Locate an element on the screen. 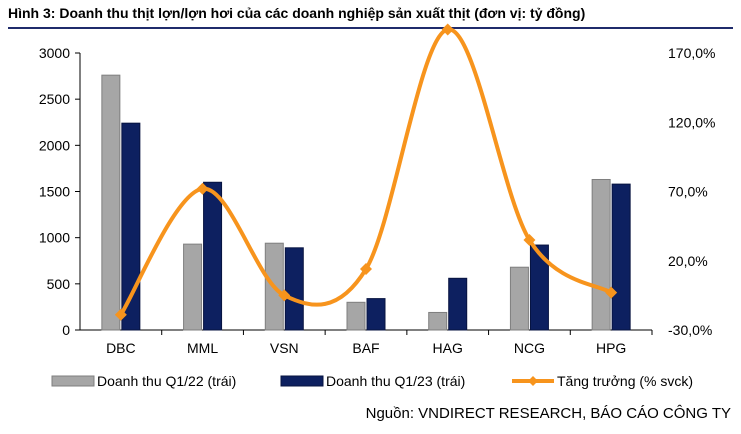  left-tick-label: 1500 is located at coordinates (54, 192).